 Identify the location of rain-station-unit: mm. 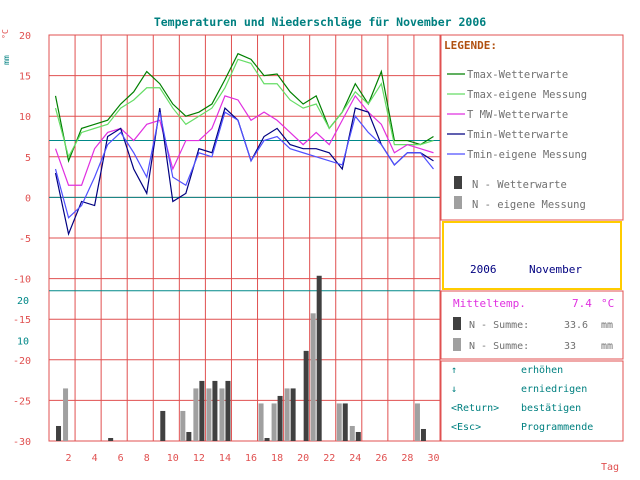
(607, 325).